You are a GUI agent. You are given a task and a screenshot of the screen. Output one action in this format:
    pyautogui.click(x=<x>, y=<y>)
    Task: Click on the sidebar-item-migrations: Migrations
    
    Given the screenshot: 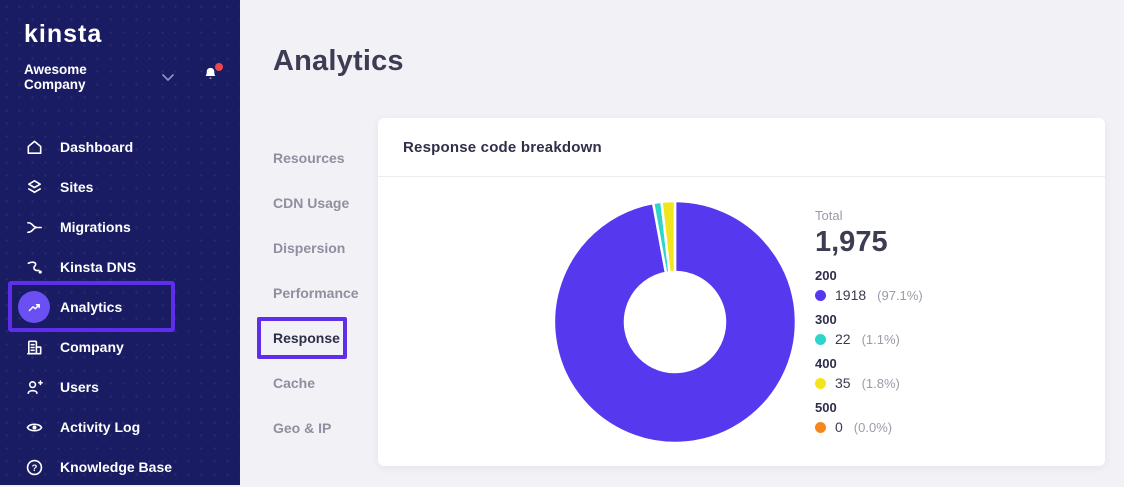 What is the action you would take?
    pyautogui.click(x=120, y=227)
    